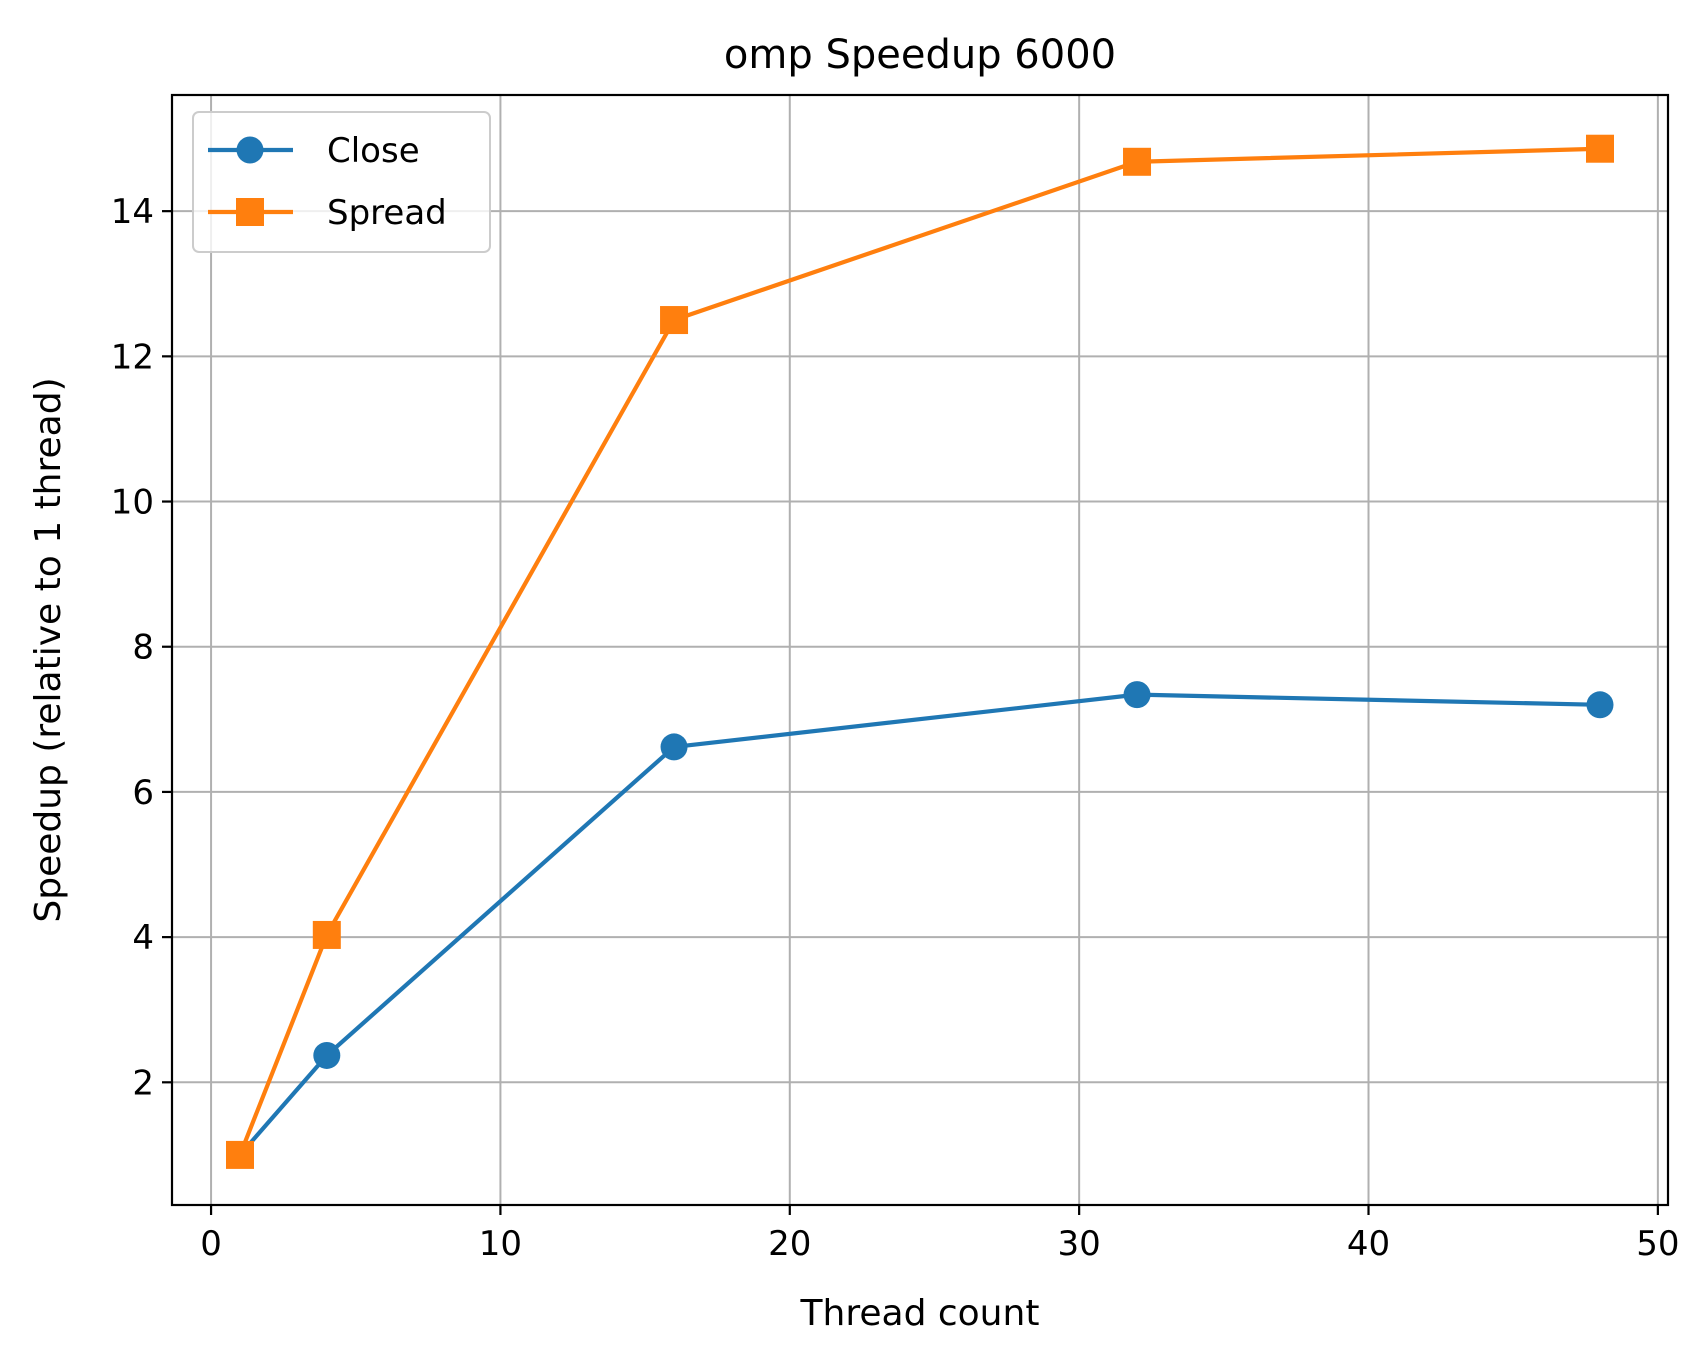 Image resolution: width=1705 pixels, height=1361 pixels. Describe the element at coordinates (211, 1244) in the screenshot. I see `x-tick-label: 0` at that location.